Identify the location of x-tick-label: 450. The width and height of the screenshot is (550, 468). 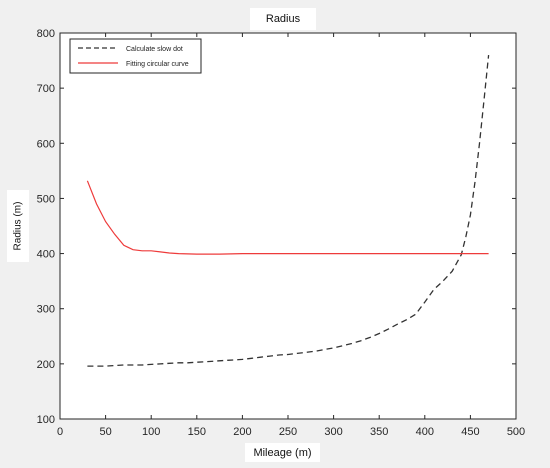
(470, 432).